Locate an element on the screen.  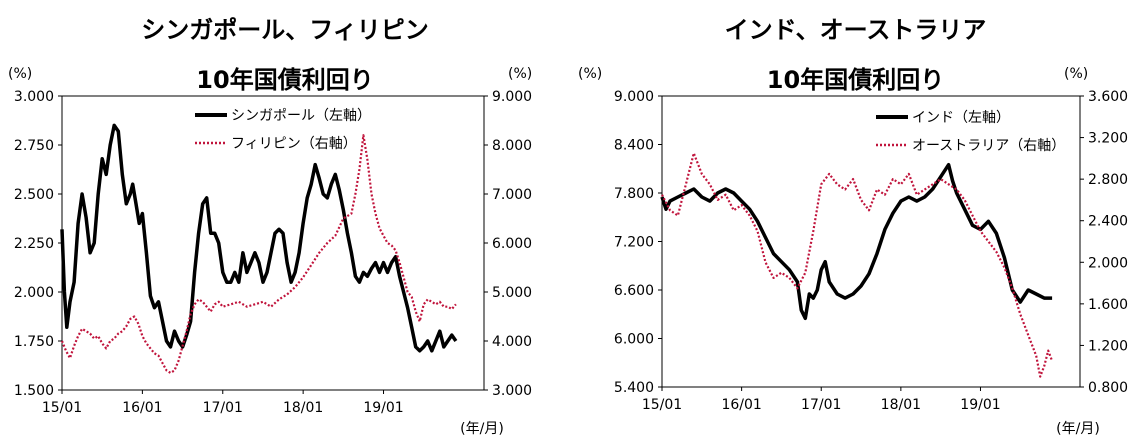
y-left-tick-label: 8.400 is located at coordinates (634, 146).